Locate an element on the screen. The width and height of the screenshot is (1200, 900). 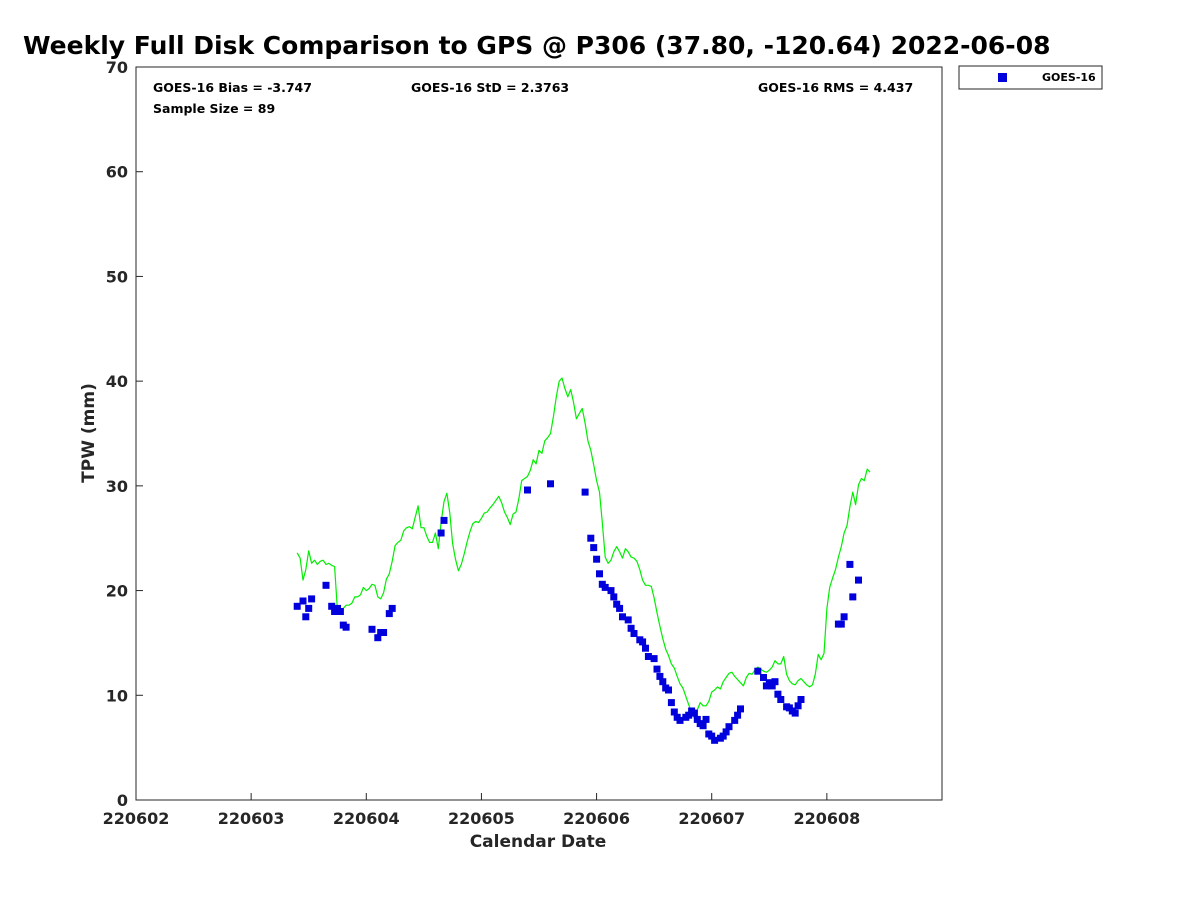
x-tick-label: 220604 is located at coordinates (366, 818).